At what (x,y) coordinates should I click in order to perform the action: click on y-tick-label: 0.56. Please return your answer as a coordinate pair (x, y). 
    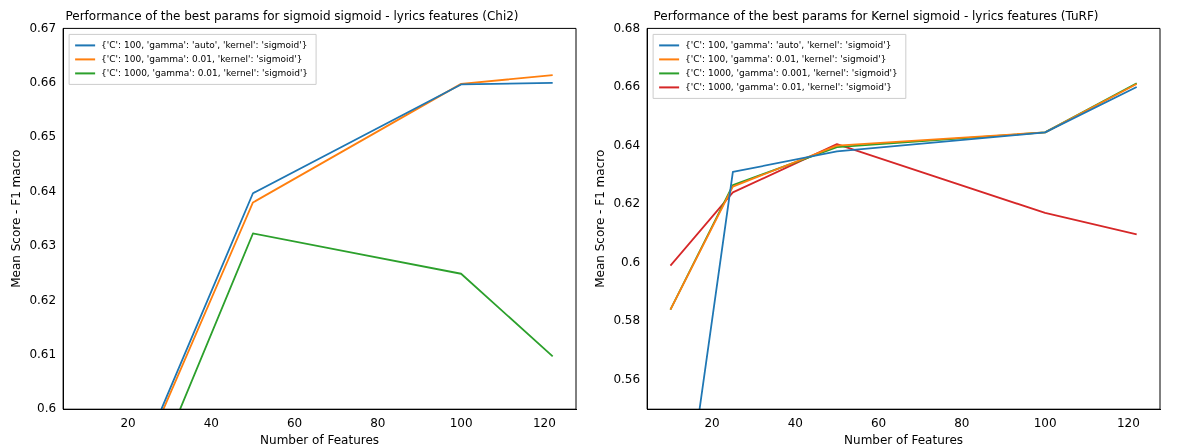
    Looking at the image, I should click on (627, 379).